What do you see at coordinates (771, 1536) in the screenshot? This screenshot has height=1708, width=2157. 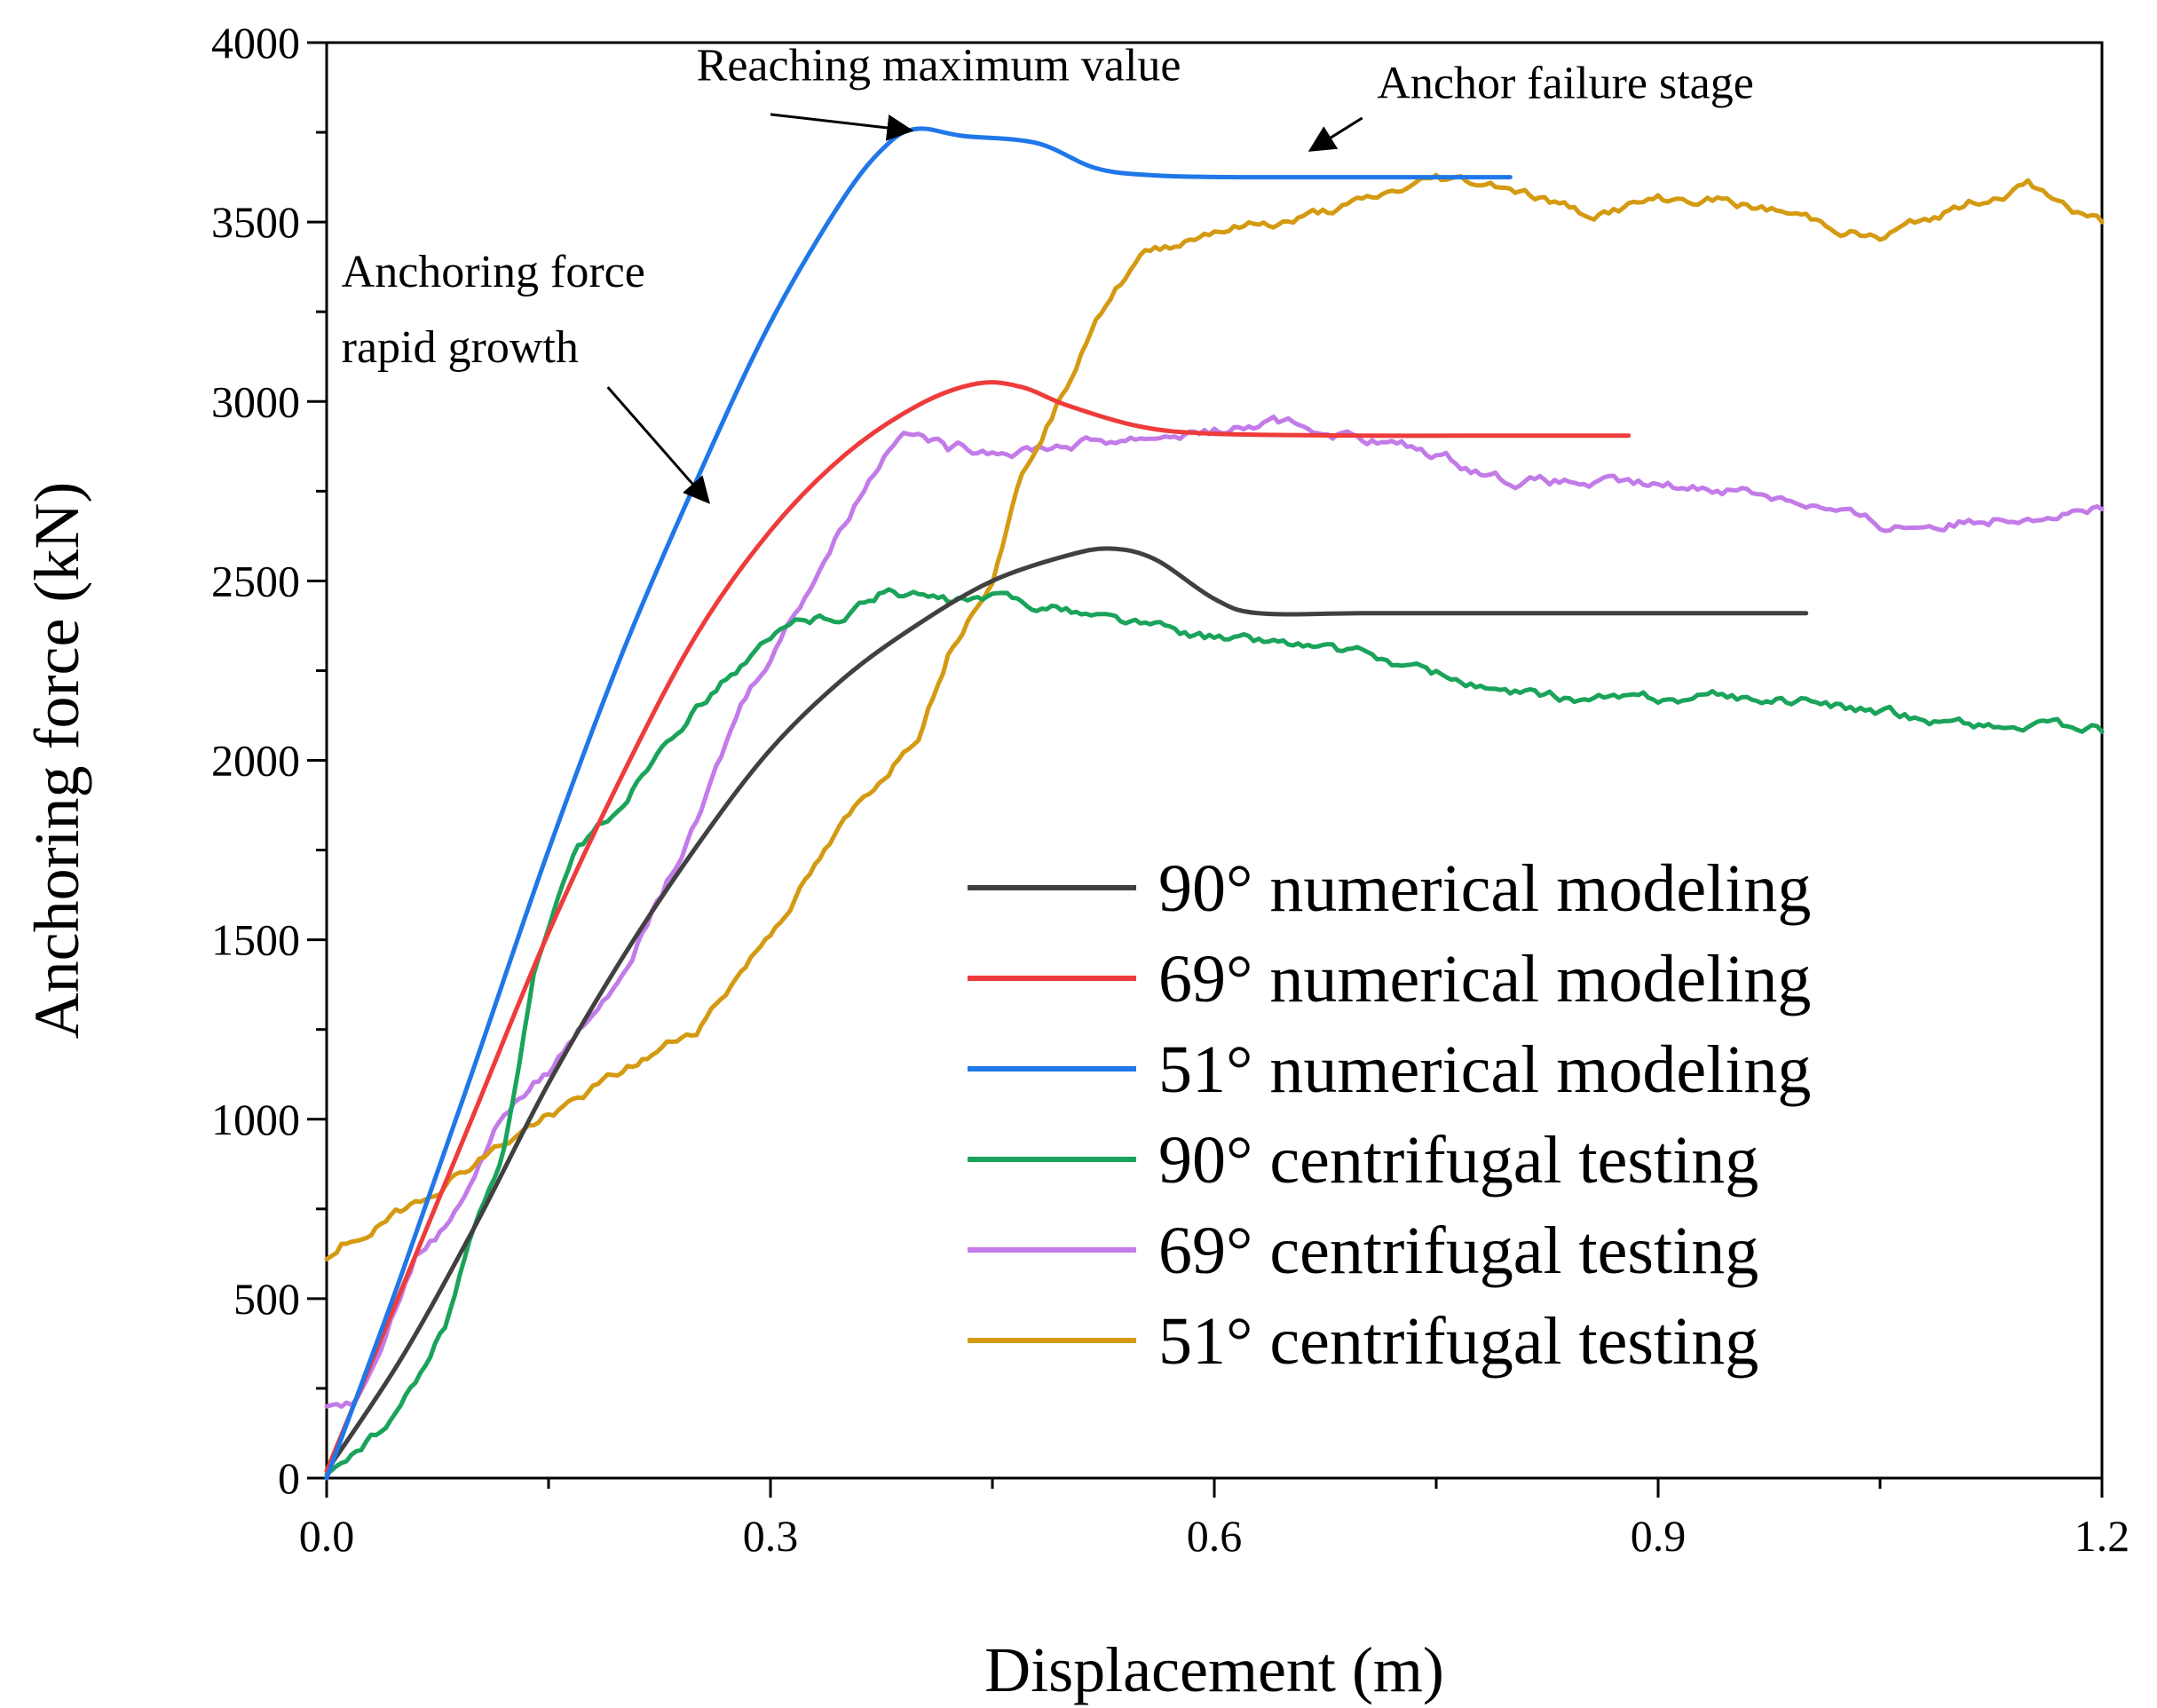 I see `x-tick-label: 0.3` at bounding box center [771, 1536].